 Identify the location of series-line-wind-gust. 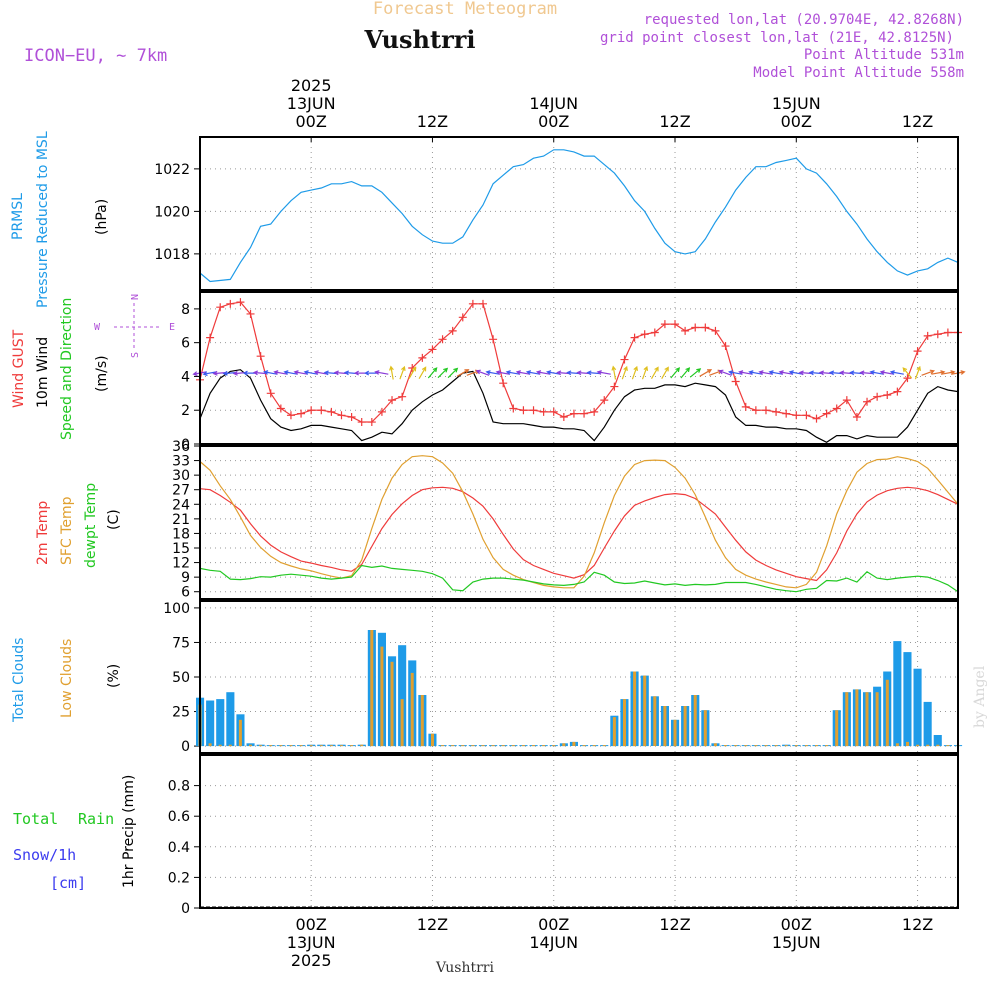
(578, 362).